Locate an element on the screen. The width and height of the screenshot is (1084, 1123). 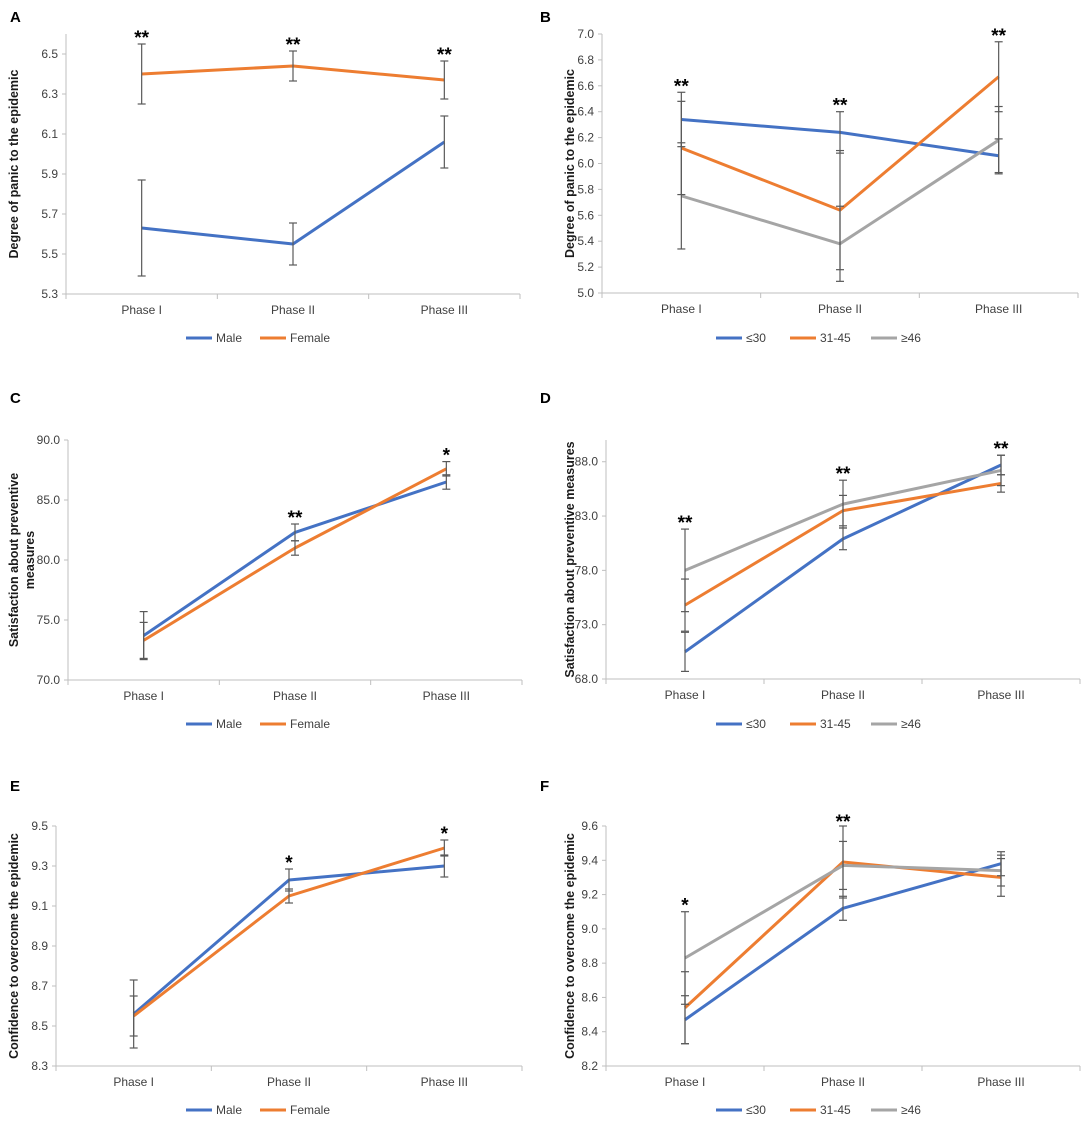
y-tick-label: 68.0 is located at coordinates (587, 679).